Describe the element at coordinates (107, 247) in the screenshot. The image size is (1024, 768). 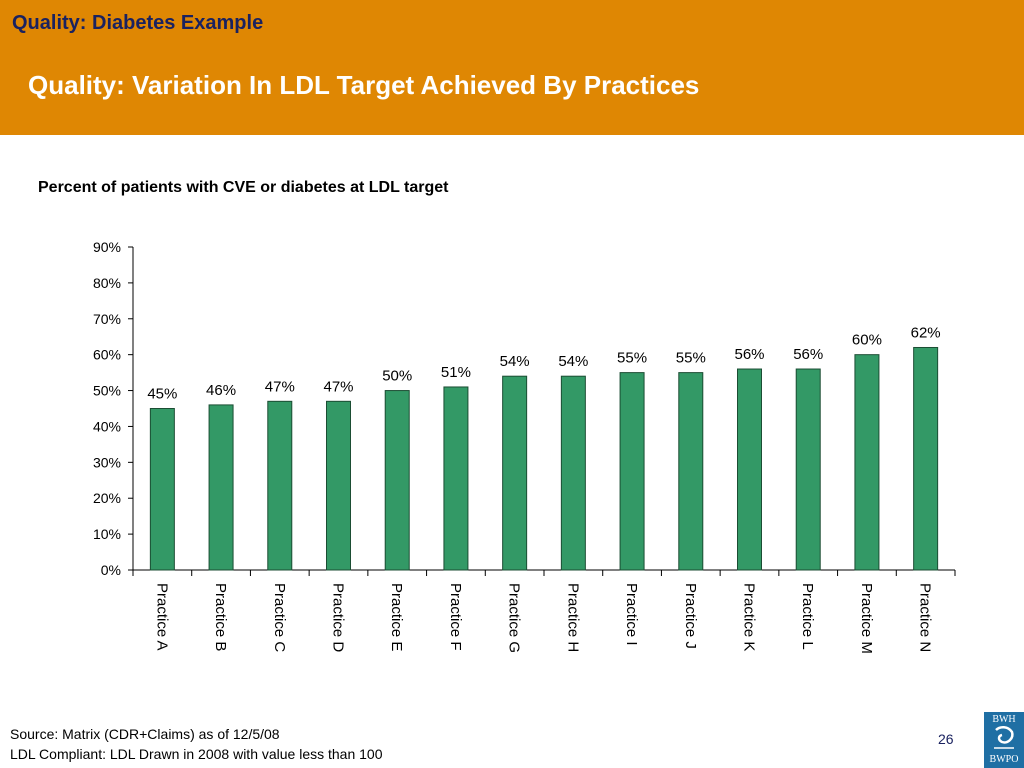
I see `y-tick-label: 90%` at that location.